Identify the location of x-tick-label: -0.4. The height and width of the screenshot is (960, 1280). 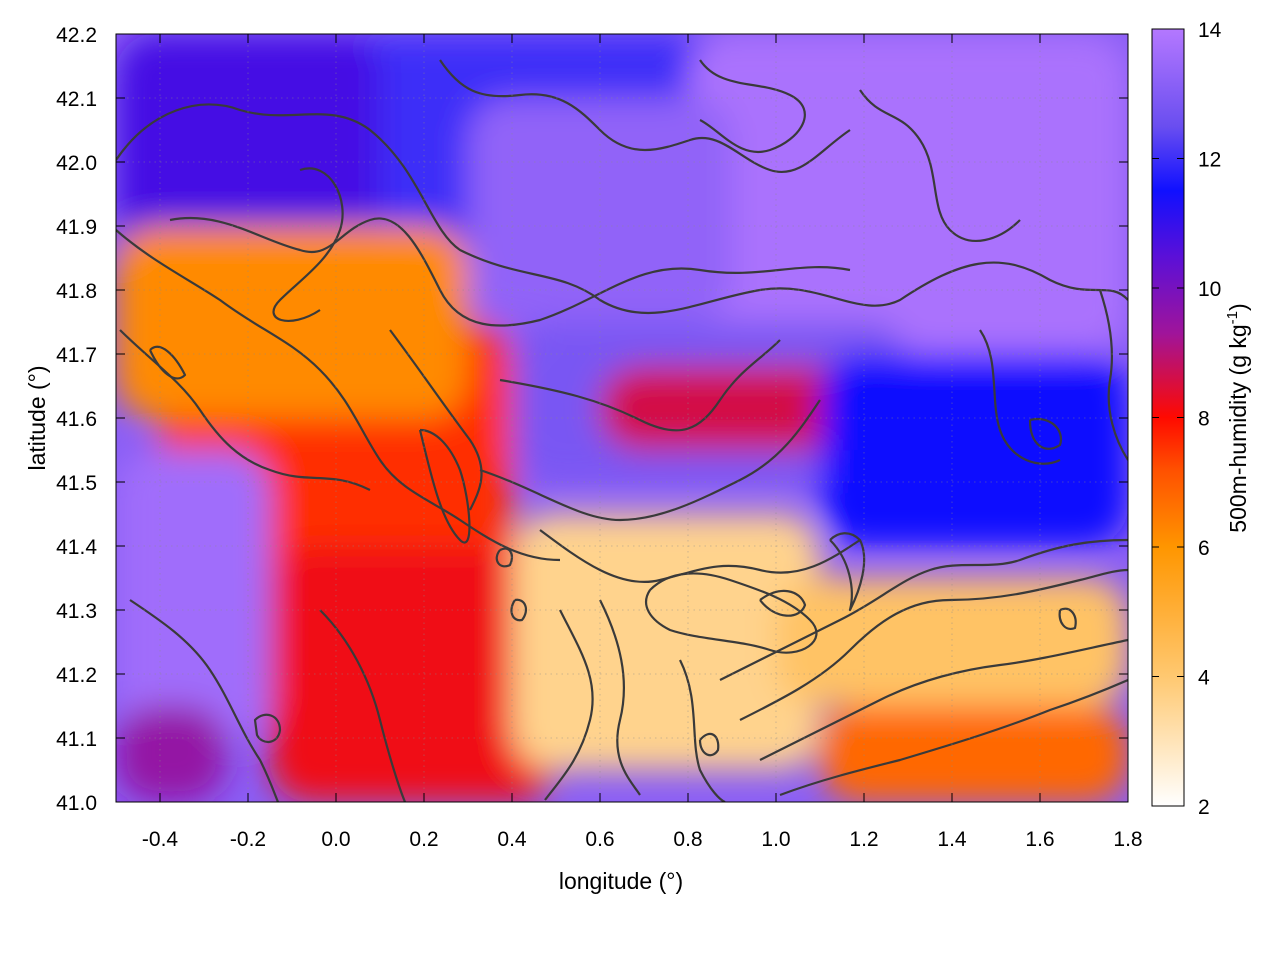
(160, 839).